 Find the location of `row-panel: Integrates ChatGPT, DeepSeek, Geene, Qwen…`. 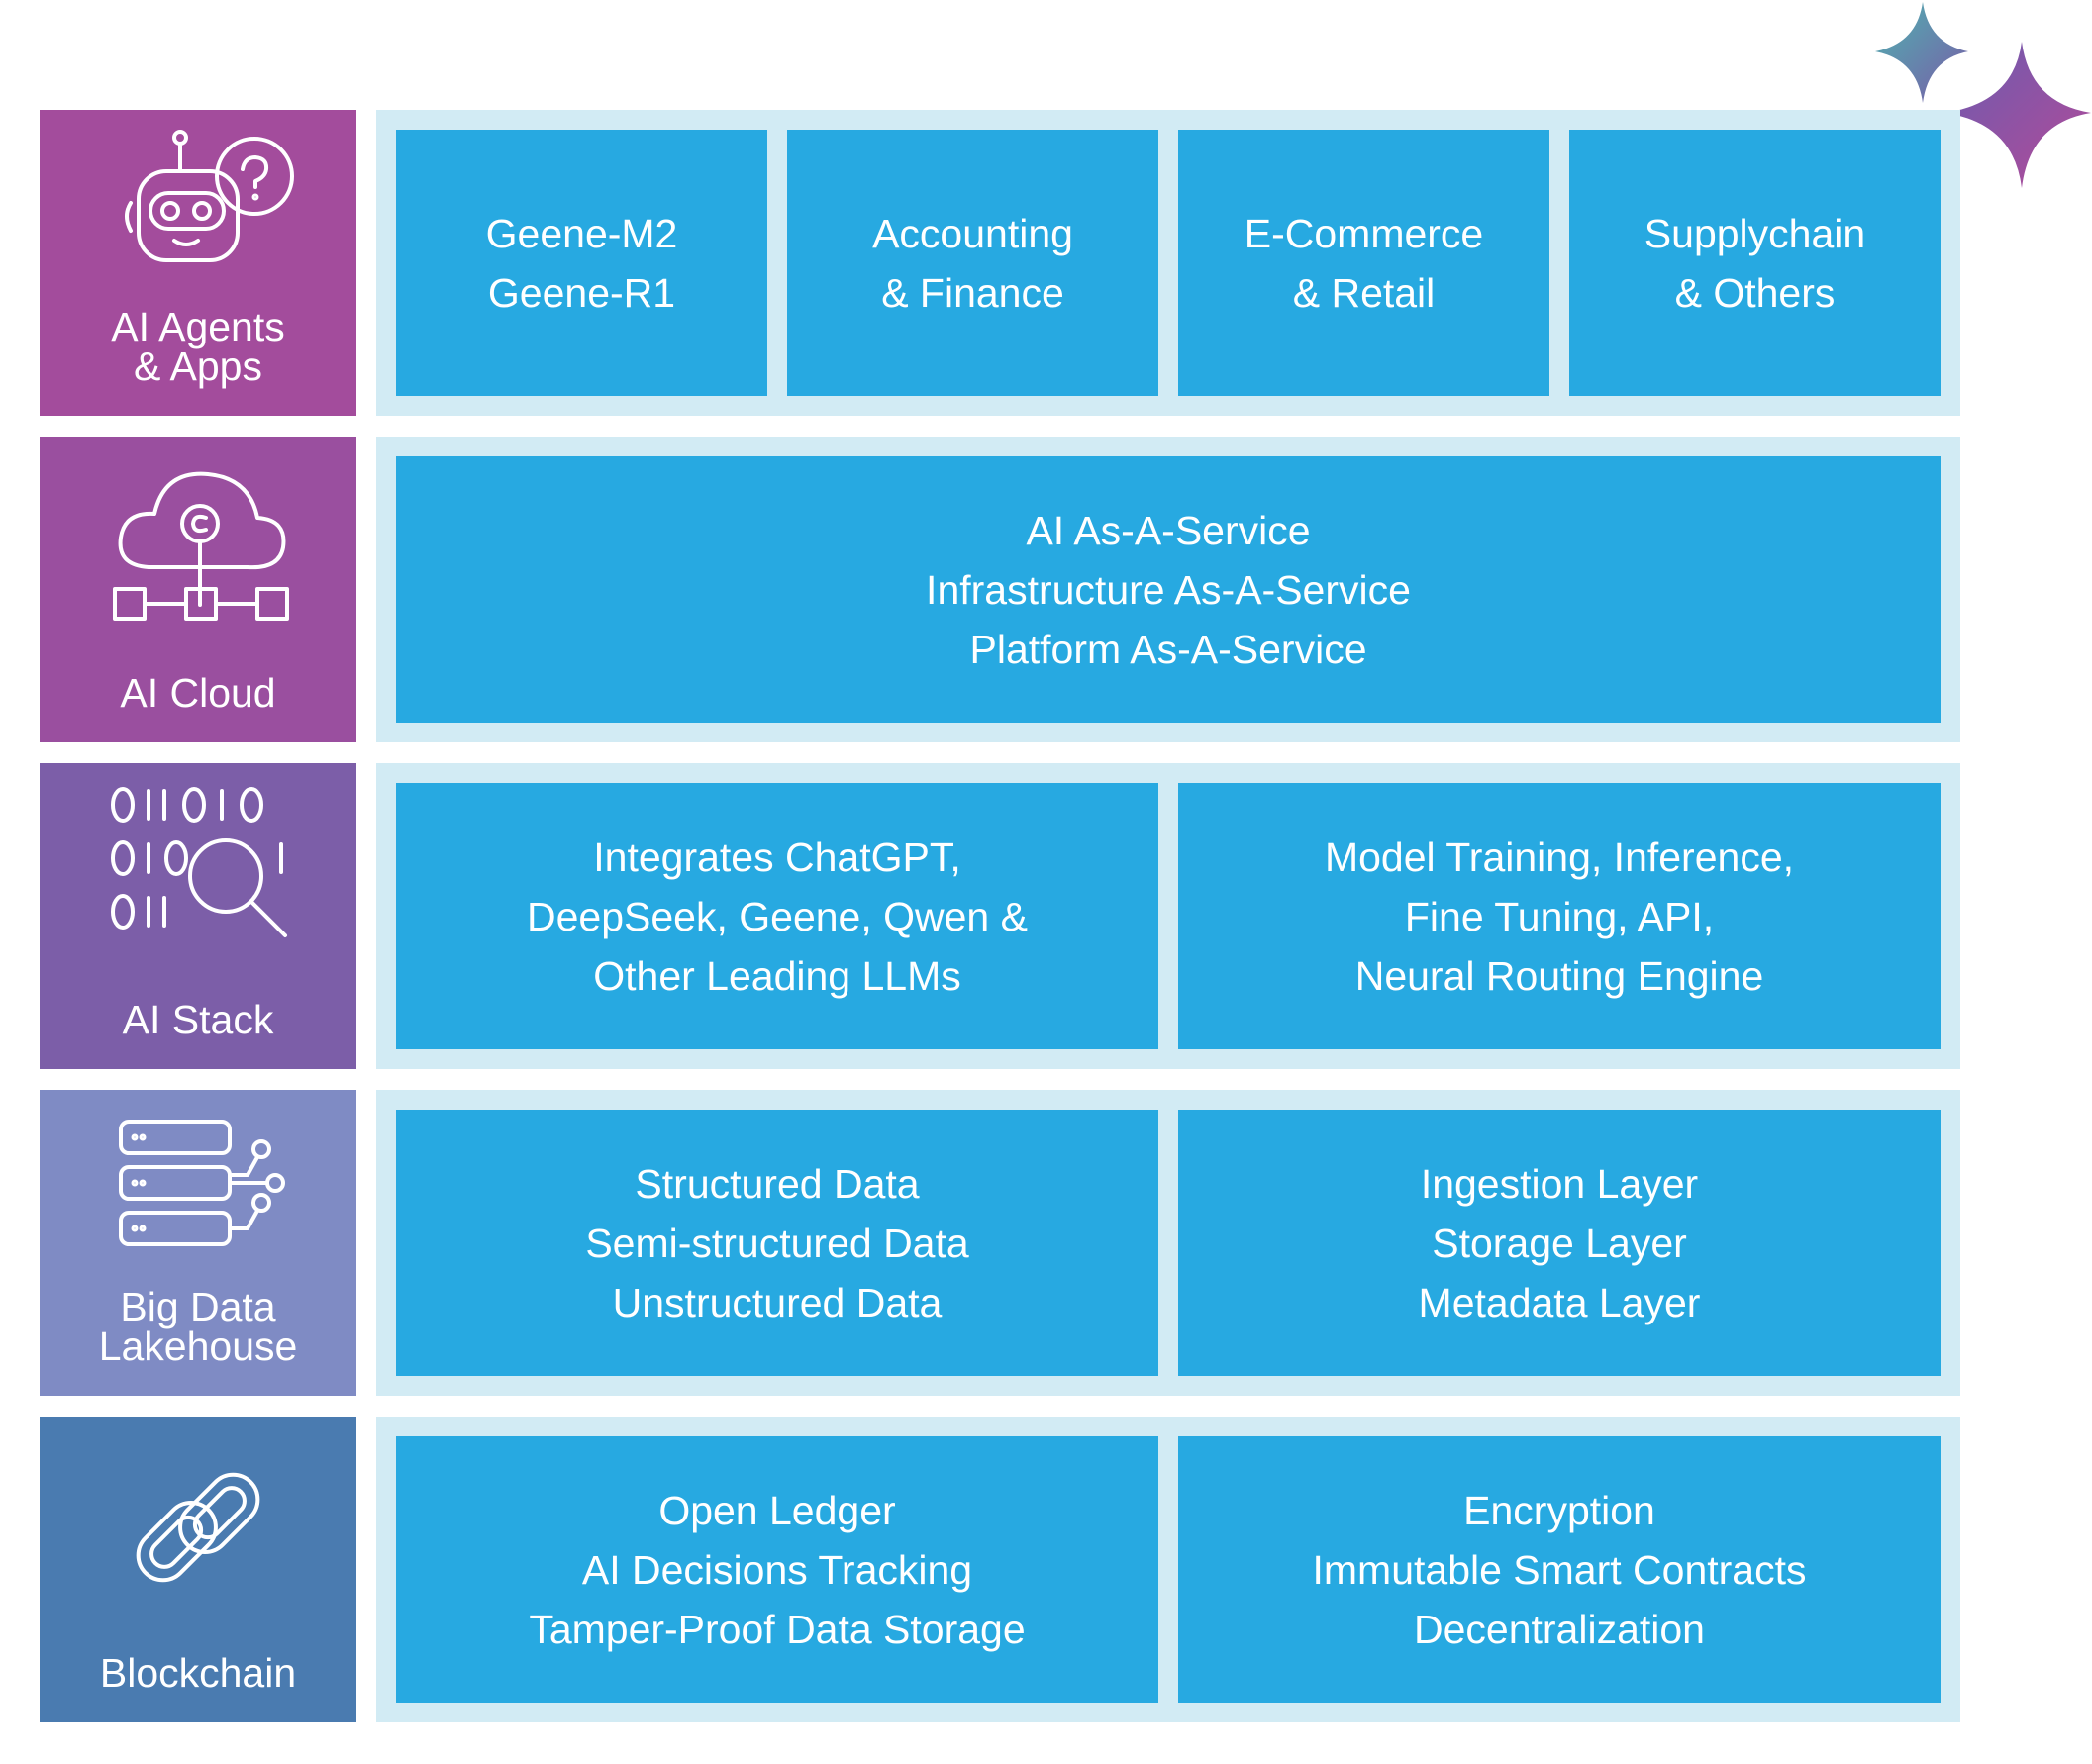

row-panel: Integrates ChatGPT, DeepSeek, Geene, Qwen… is located at coordinates (1168, 916).